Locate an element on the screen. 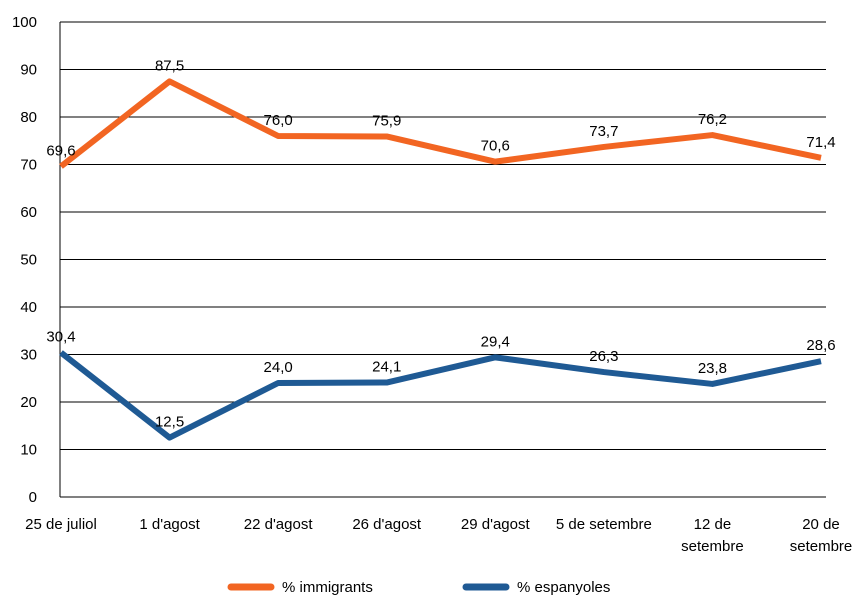 The height and width of the screenshot is (595, 859). x-tick-label: 12 de setembre is located at coordinates (712, 535).